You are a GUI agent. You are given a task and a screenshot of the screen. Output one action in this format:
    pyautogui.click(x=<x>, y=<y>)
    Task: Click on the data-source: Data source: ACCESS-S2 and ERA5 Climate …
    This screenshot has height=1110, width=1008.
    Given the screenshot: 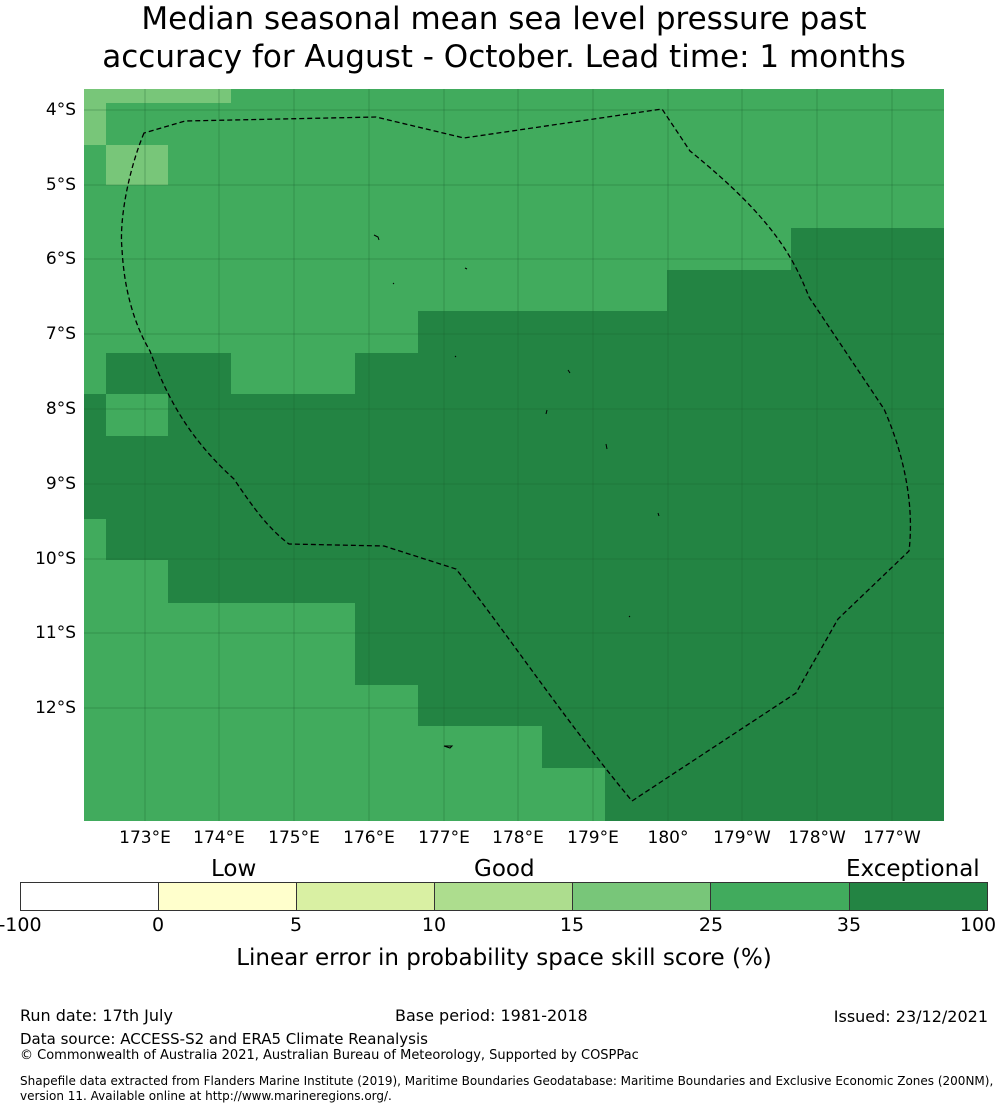 What is the action you would take?
    pyautogui.click(x=224, y=1039)
    